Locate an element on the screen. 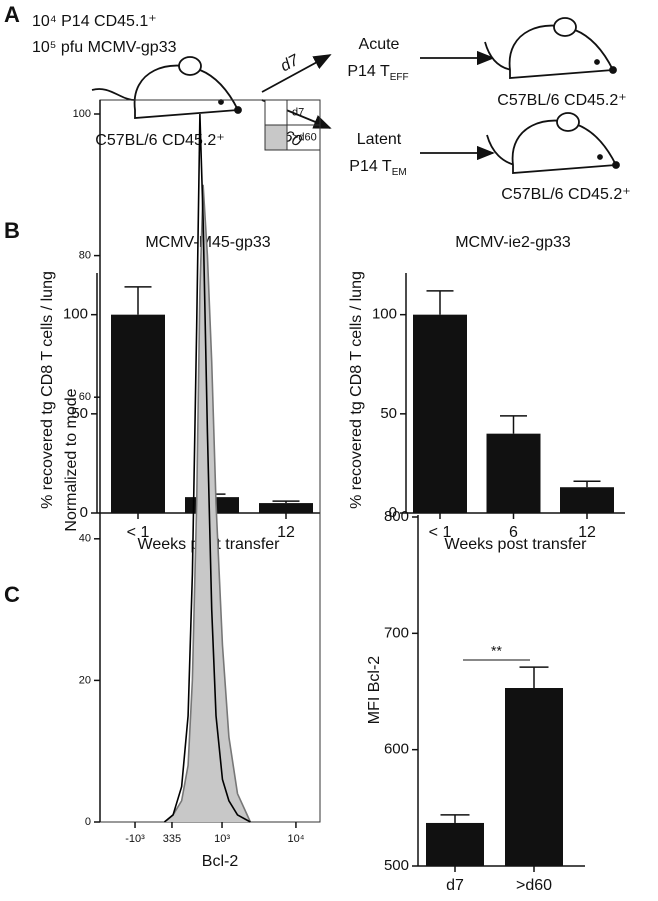  host-text: C57BL/6 CD45.2⁺ is located at coordinates (159, 140).